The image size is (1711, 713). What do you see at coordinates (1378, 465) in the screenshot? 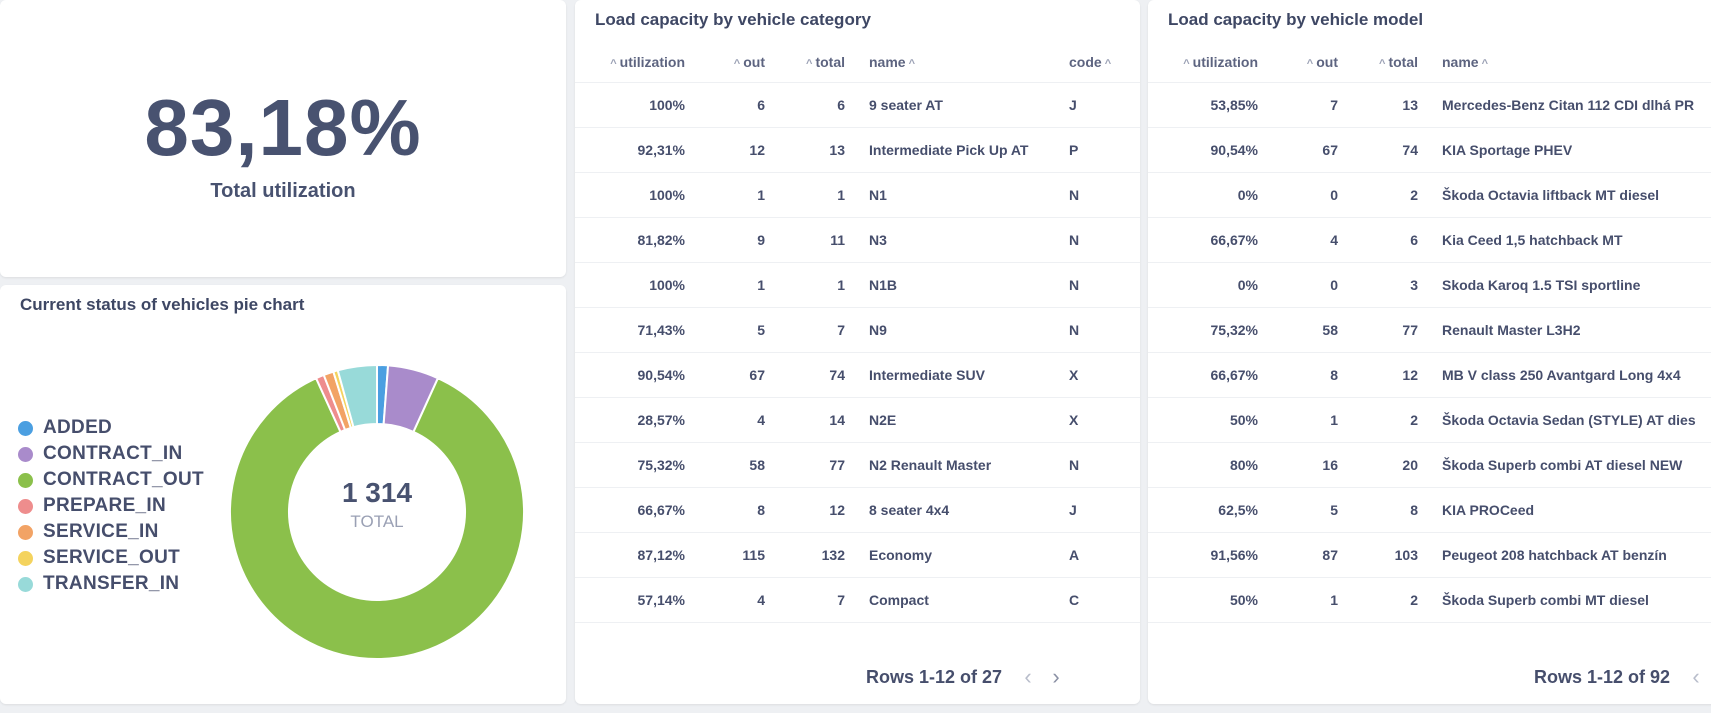
I see `cell-total: 20` at bounding box center [1378, 465].